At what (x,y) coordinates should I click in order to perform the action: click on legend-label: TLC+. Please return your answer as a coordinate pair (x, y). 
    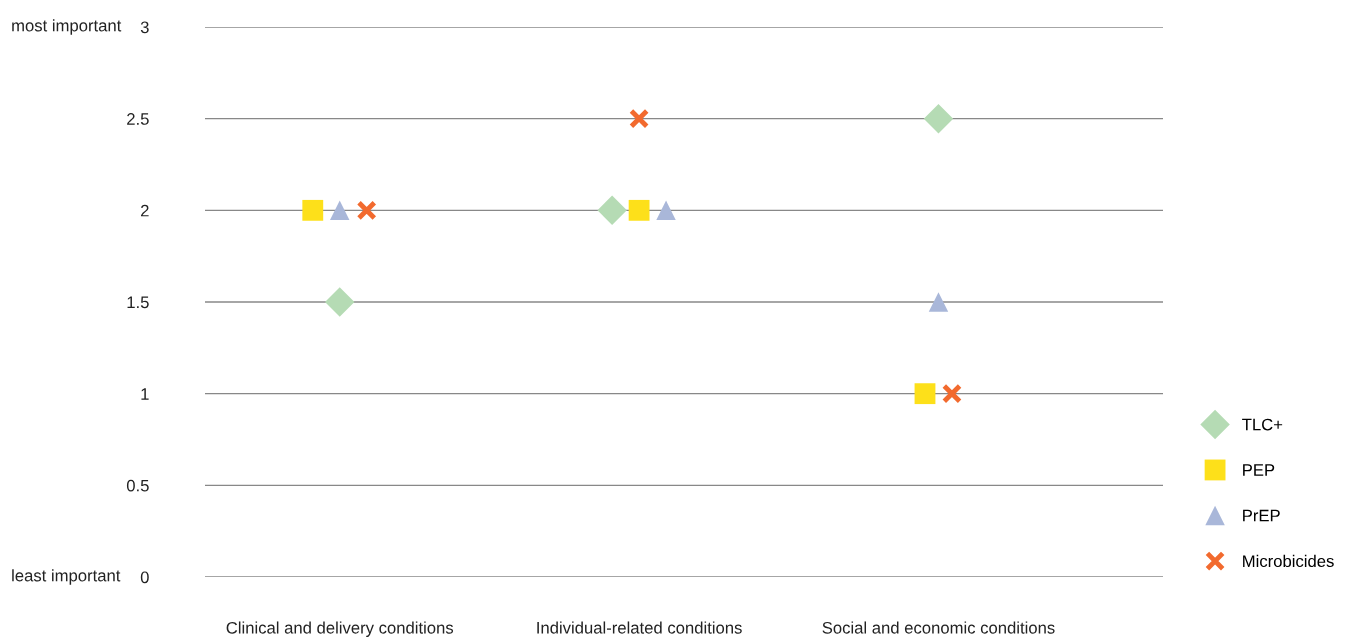
    Looking at the image, I should click on (1262, 424).